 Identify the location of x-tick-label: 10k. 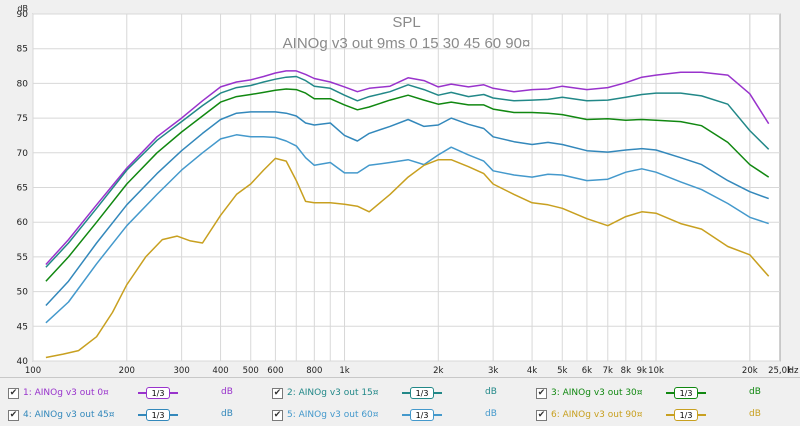
(656, 371).